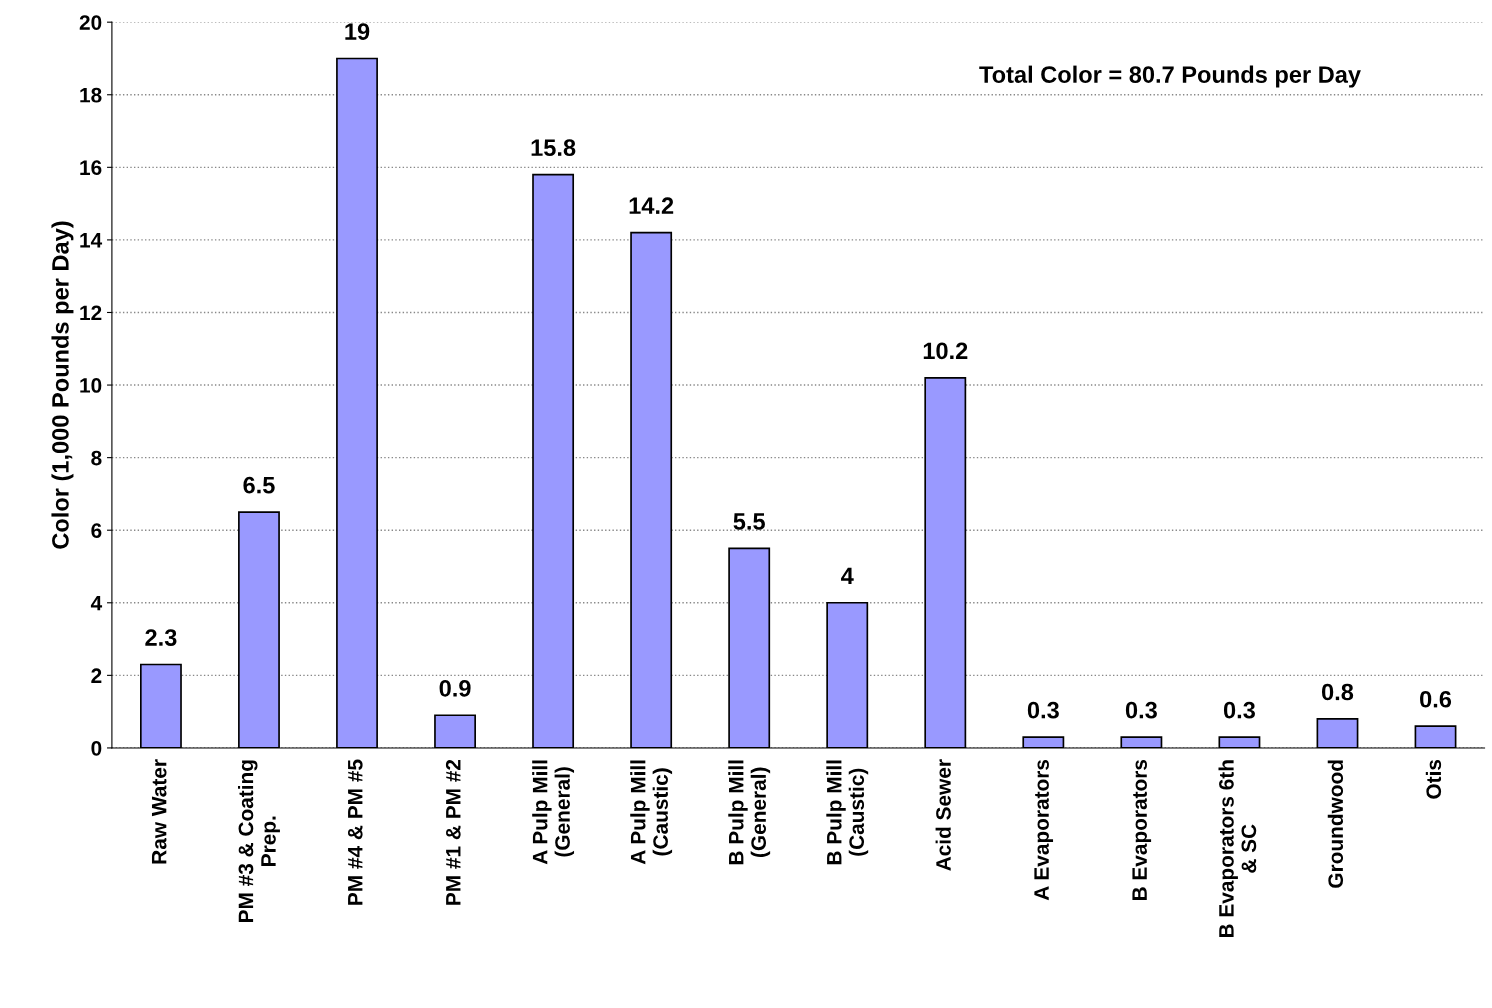 This screenshot has width=1492, height=1008. Describe the element at coordinates (749, 812) in the screenshot. I see `x-tick-label: B Pulp Mill (General)` at that location.